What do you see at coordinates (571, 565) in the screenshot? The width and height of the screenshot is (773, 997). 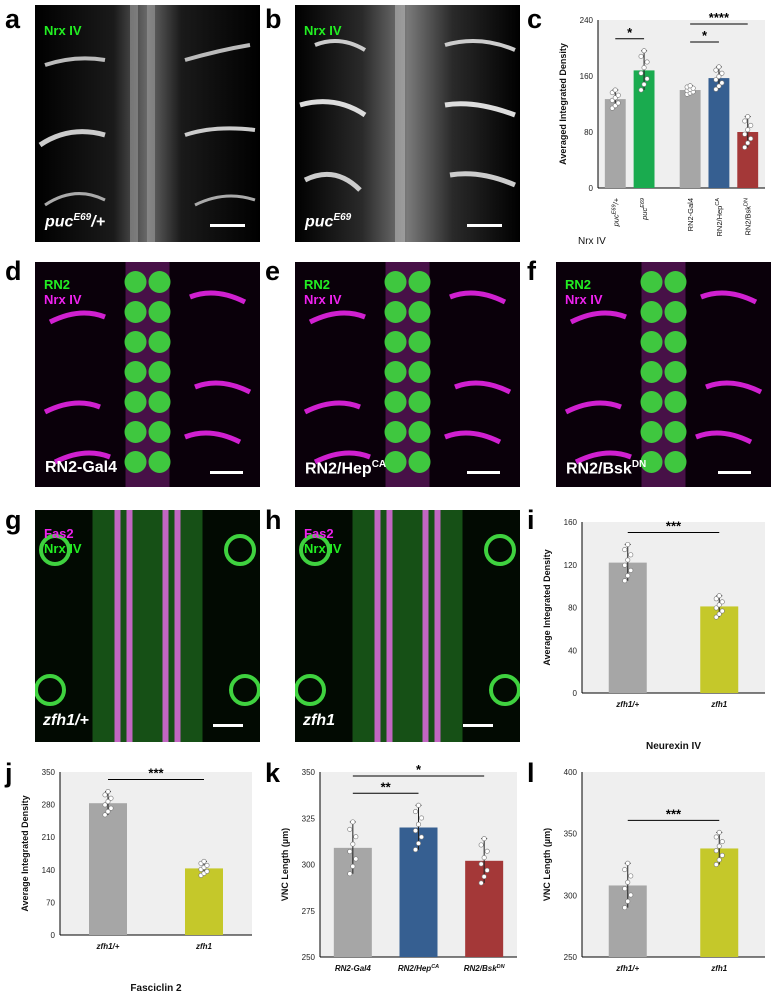 I see `y-tick-label: 120` at bounding box center [571, 565].